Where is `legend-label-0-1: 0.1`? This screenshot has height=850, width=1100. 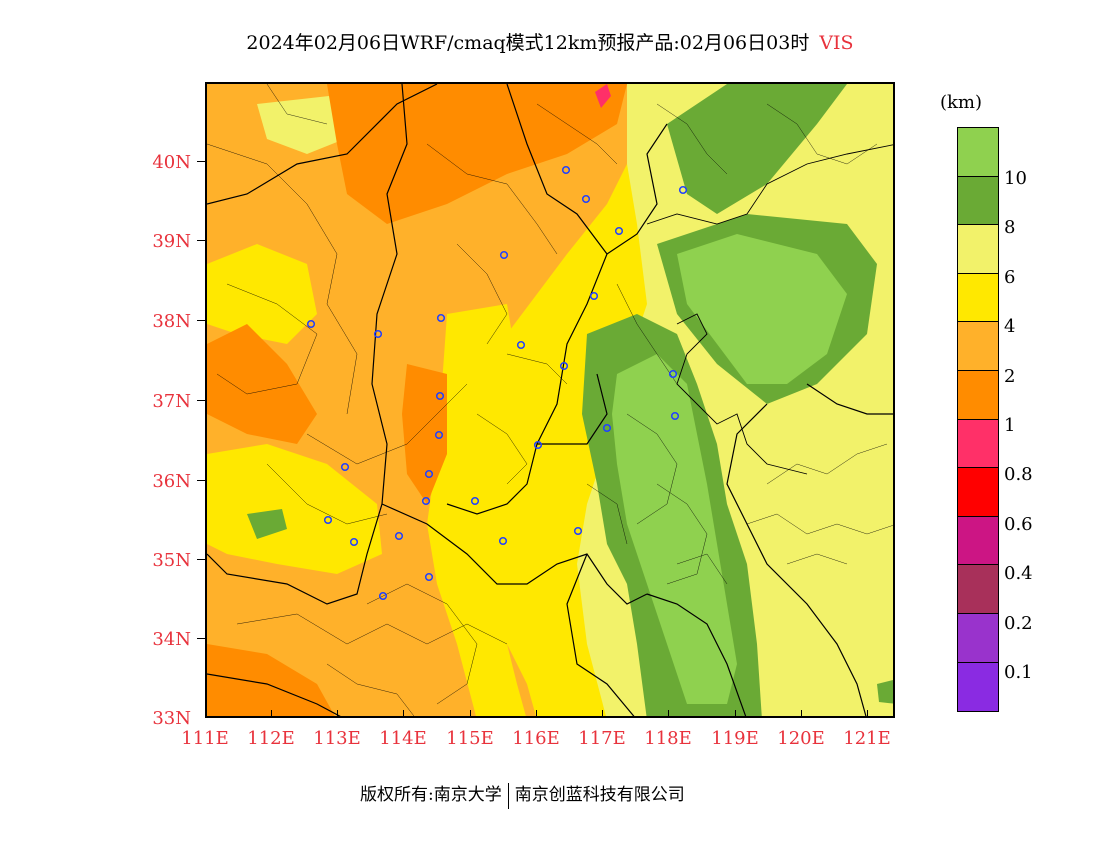
legend-label-0-1: 0.1 is located at coordinates (1018, 672).